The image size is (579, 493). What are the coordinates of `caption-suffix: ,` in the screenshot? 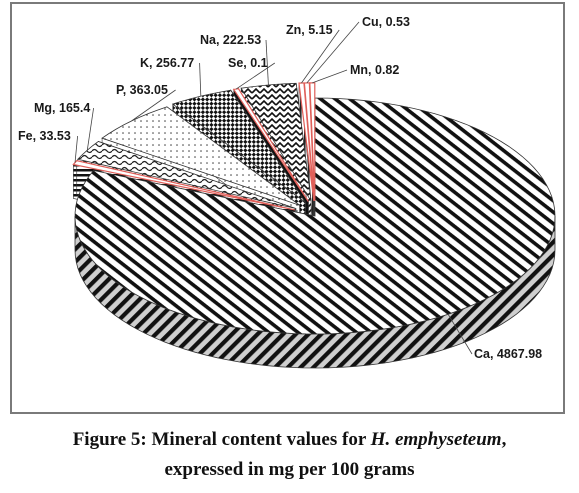 It's located at (504, 439).